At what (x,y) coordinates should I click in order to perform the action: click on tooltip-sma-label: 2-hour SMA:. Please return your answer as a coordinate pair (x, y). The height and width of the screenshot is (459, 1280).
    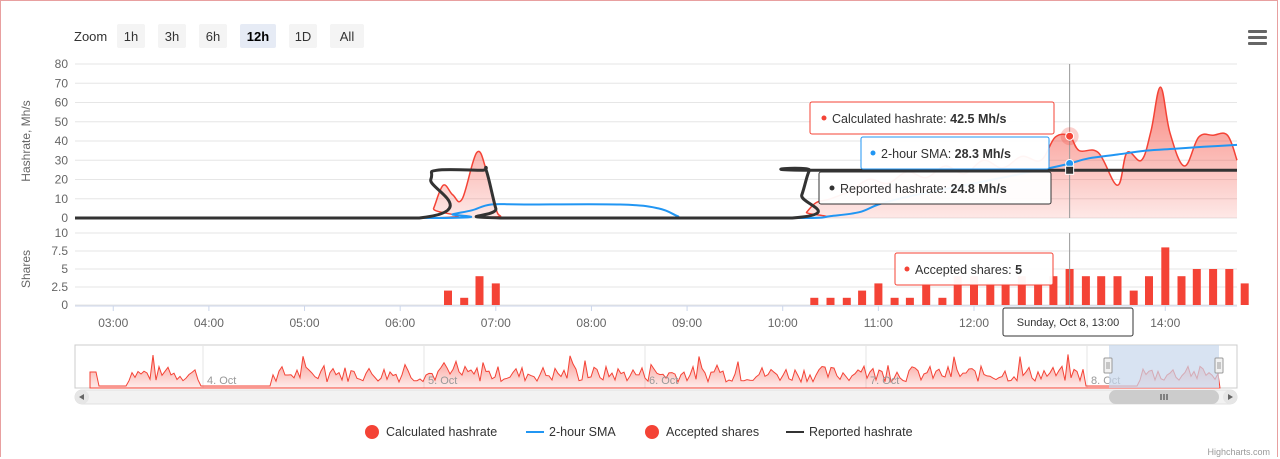
    Looking at the image, I should click on (918, 154).